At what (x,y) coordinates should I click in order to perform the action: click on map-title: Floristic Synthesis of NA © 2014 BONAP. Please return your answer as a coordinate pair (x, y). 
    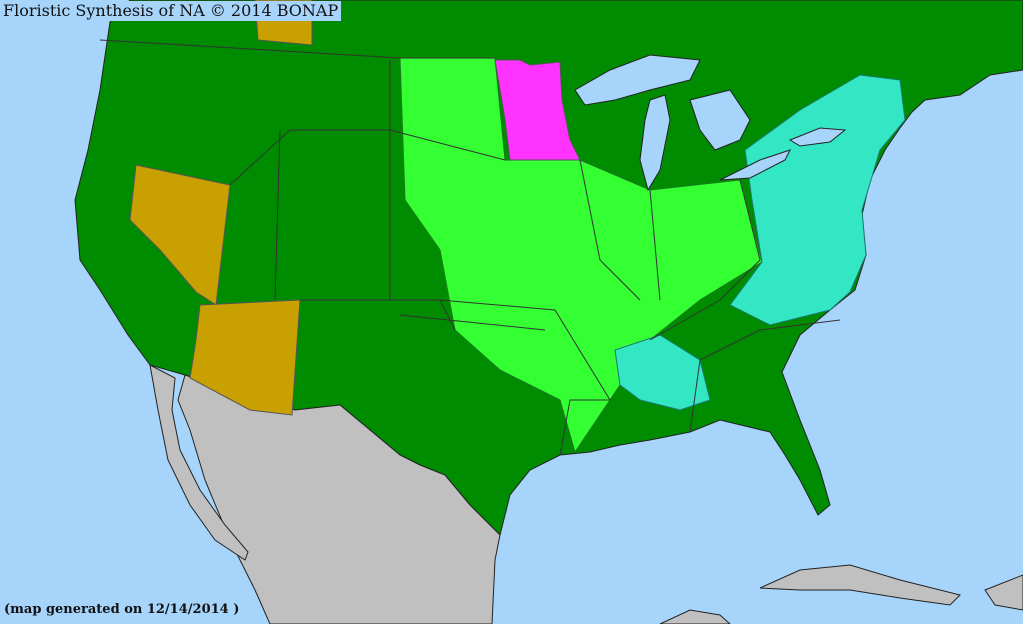
    Looking at the image, I should click on (172, 11).